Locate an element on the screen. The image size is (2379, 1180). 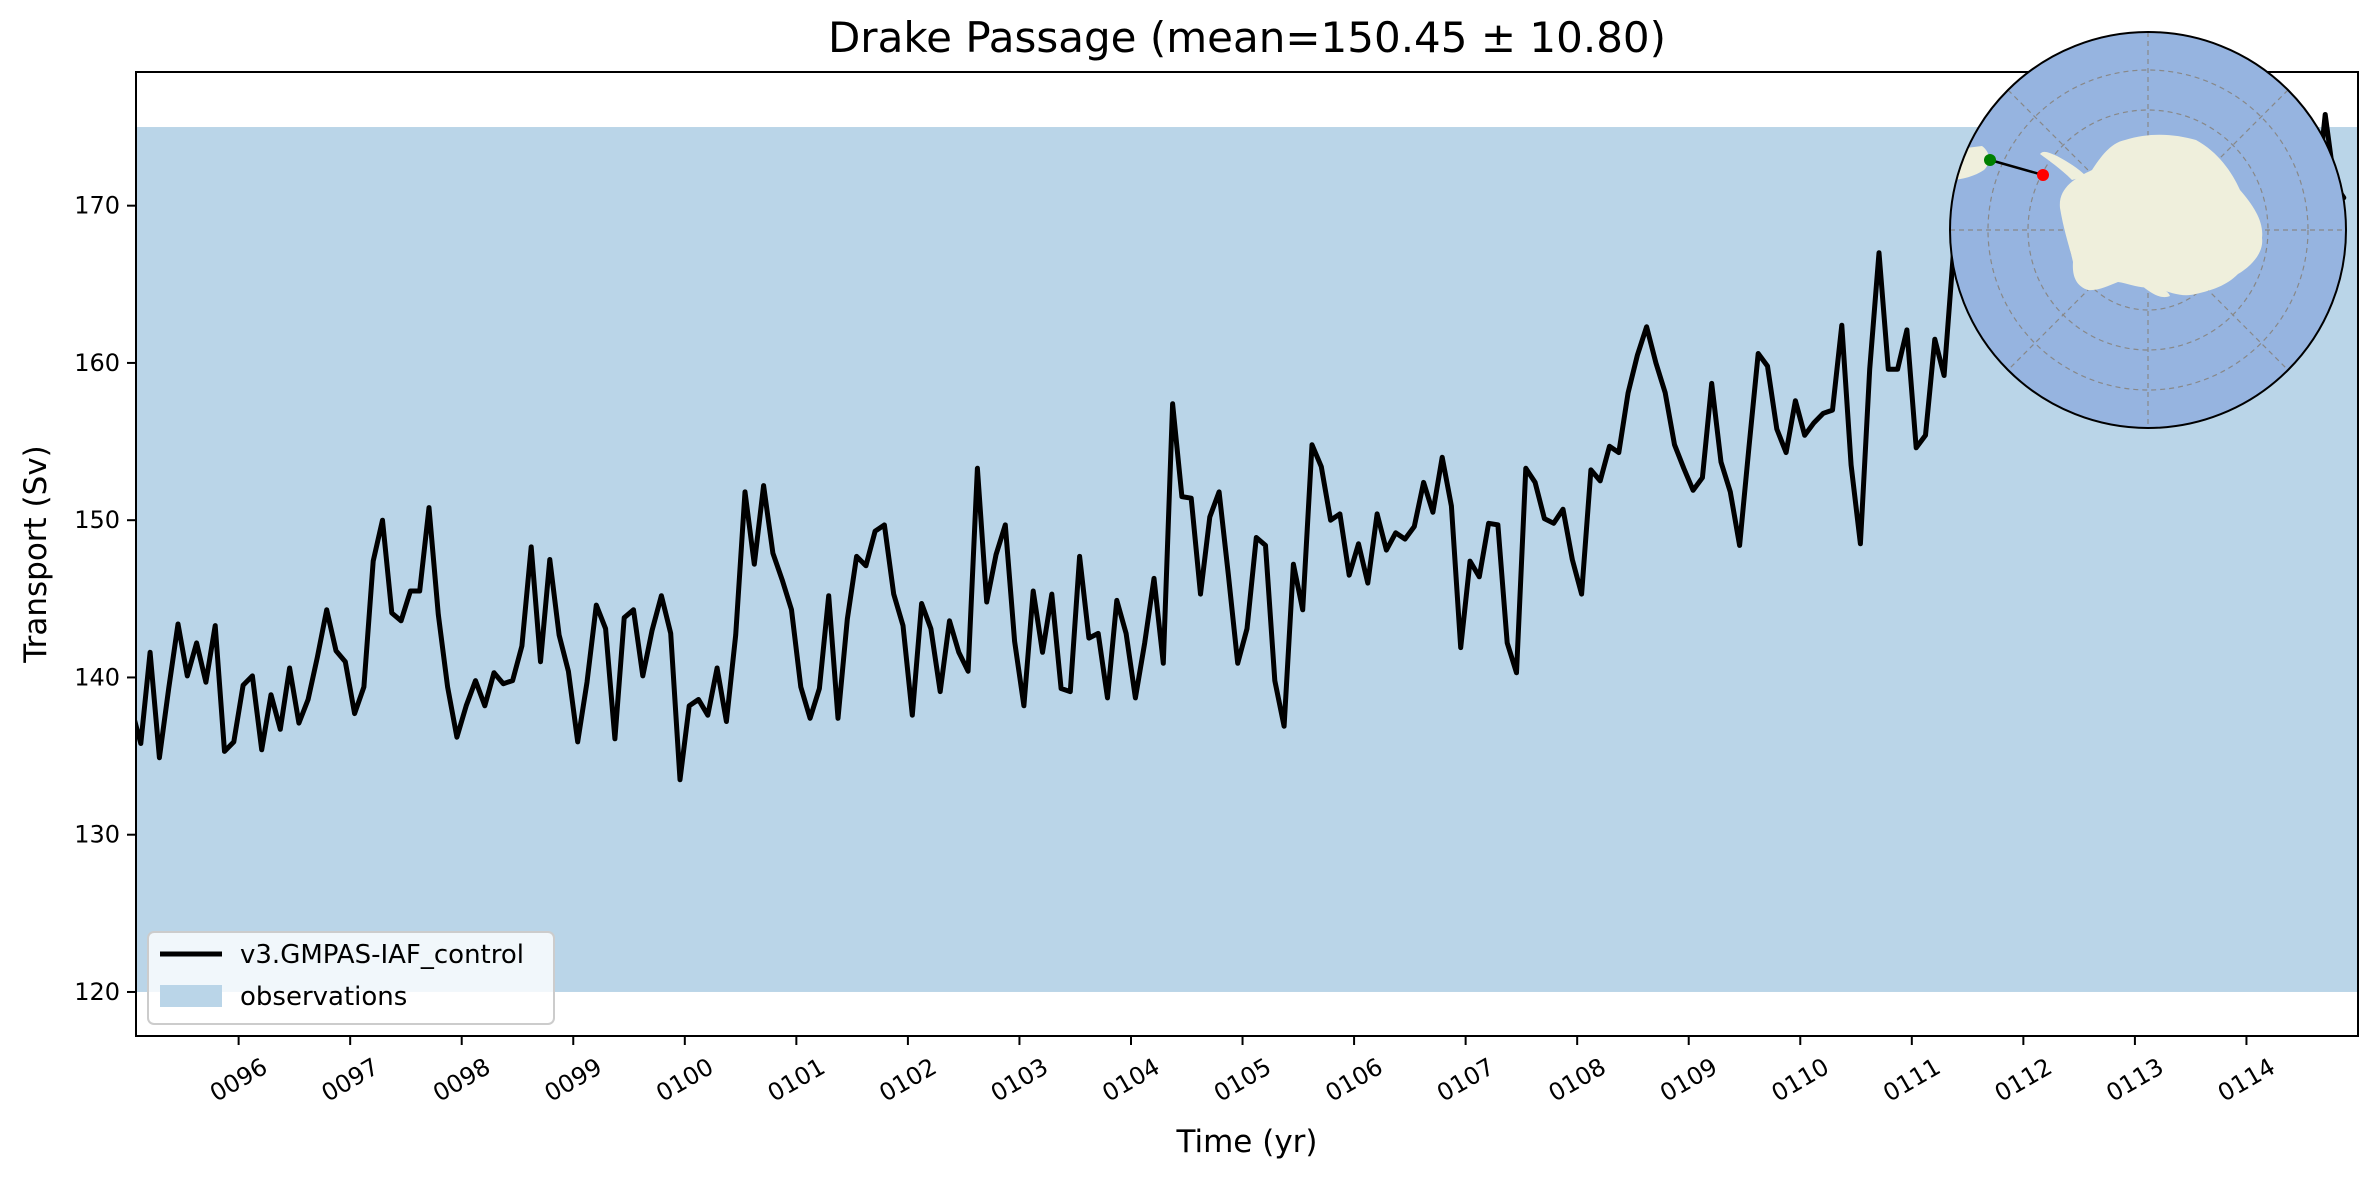
legend-label-observations: observations is located at coordinates (323, 997).